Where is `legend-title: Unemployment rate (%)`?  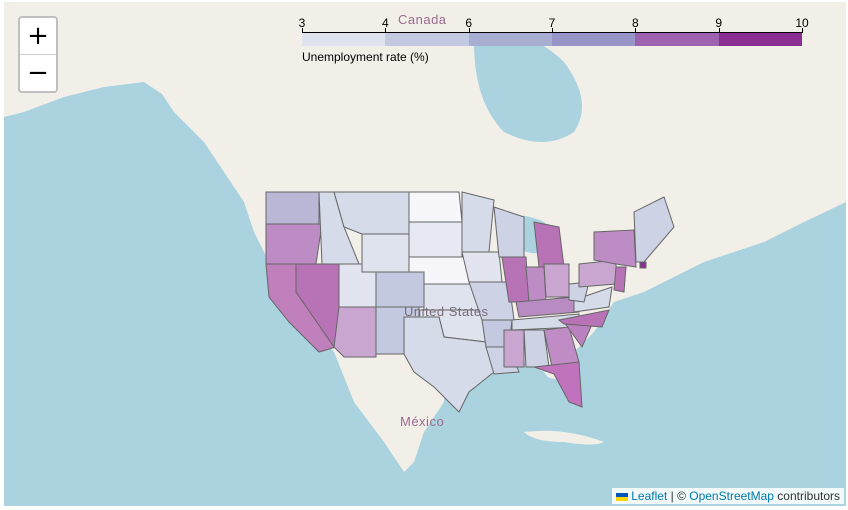
legend-title: Unemployment rate (%) is located at coordinates (365, 57).